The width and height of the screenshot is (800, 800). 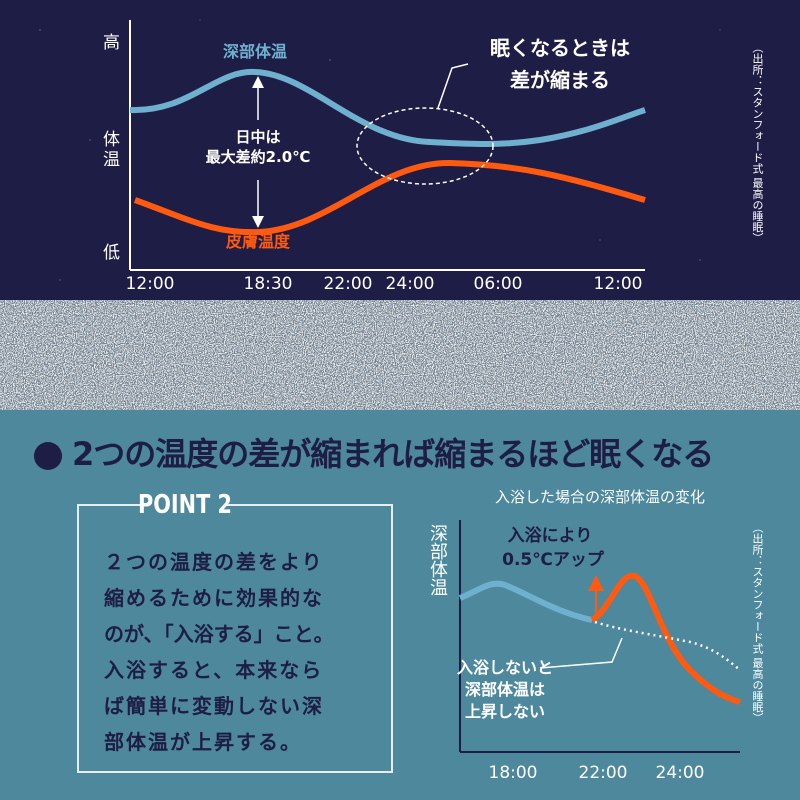 What do you see at coordinates (553, 560) in the screenshot?
I see `bath-note-2: 0.5℃アップ` at bounding box center [553, 560].